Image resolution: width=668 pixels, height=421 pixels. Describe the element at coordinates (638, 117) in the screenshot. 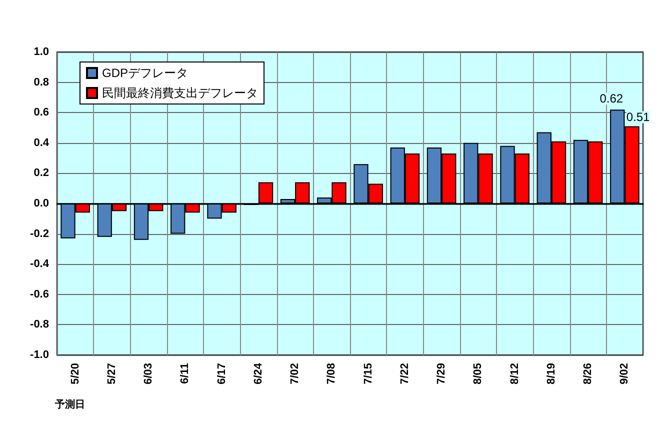

I see `data-label: 0.51` at that location.